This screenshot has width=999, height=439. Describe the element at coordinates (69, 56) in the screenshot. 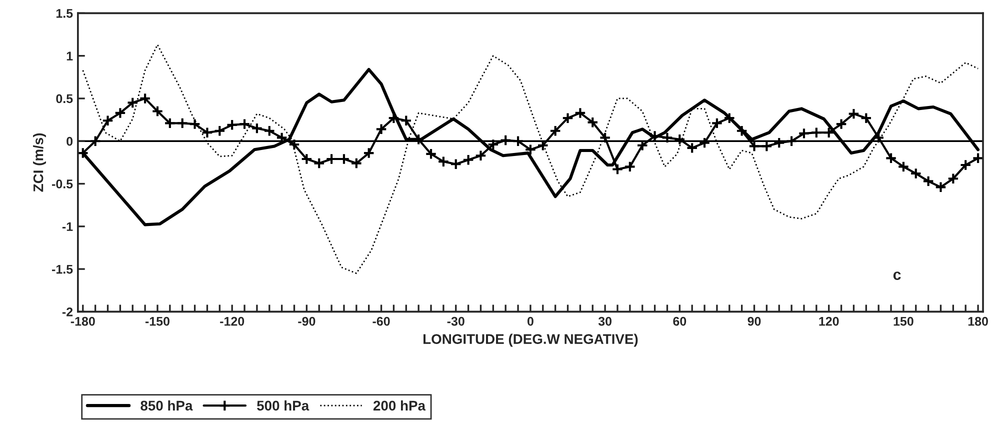

I see `y-tick-label: 1` at that location.